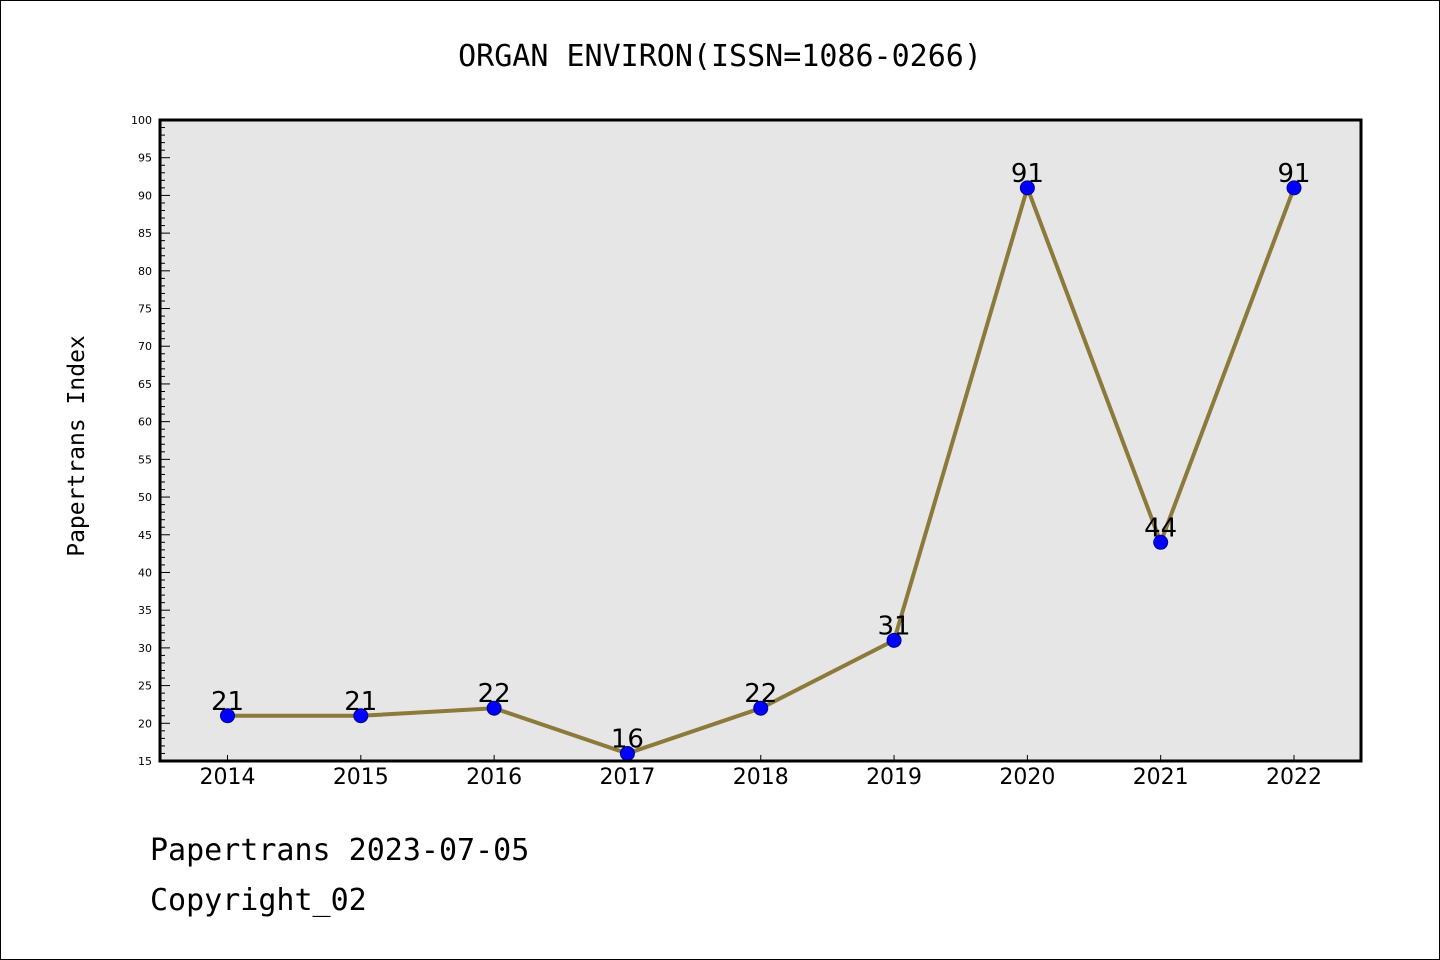 The width and height of the screenshot is (1440, 960). What do you see at coordinates (145, 648) in the screenshot?
I see `y-tick-label: 30` at bounding box center [145, 648].